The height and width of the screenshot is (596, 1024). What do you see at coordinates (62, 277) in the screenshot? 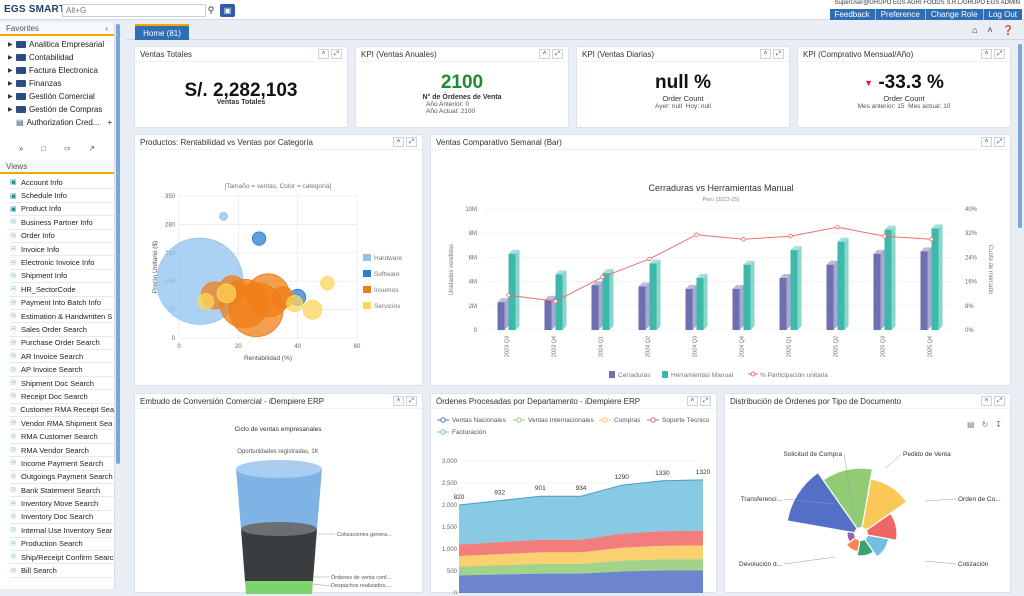
I see `view-item: ☉ Shipment Info` at bounding box center [62, 277].